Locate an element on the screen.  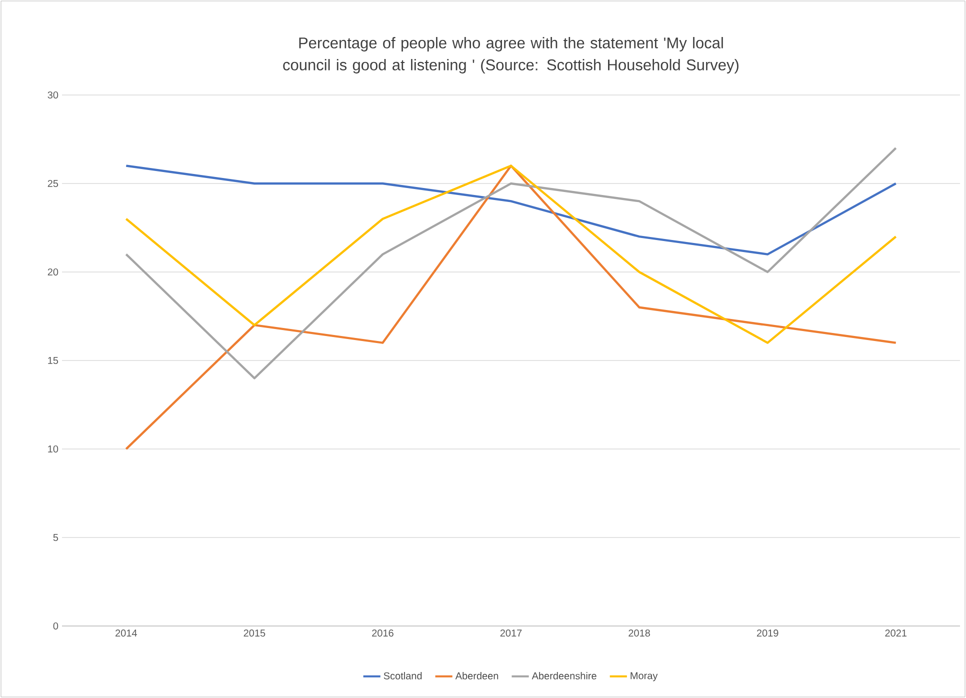
y-tick-label: 30 is located at coordinates (53, 95).